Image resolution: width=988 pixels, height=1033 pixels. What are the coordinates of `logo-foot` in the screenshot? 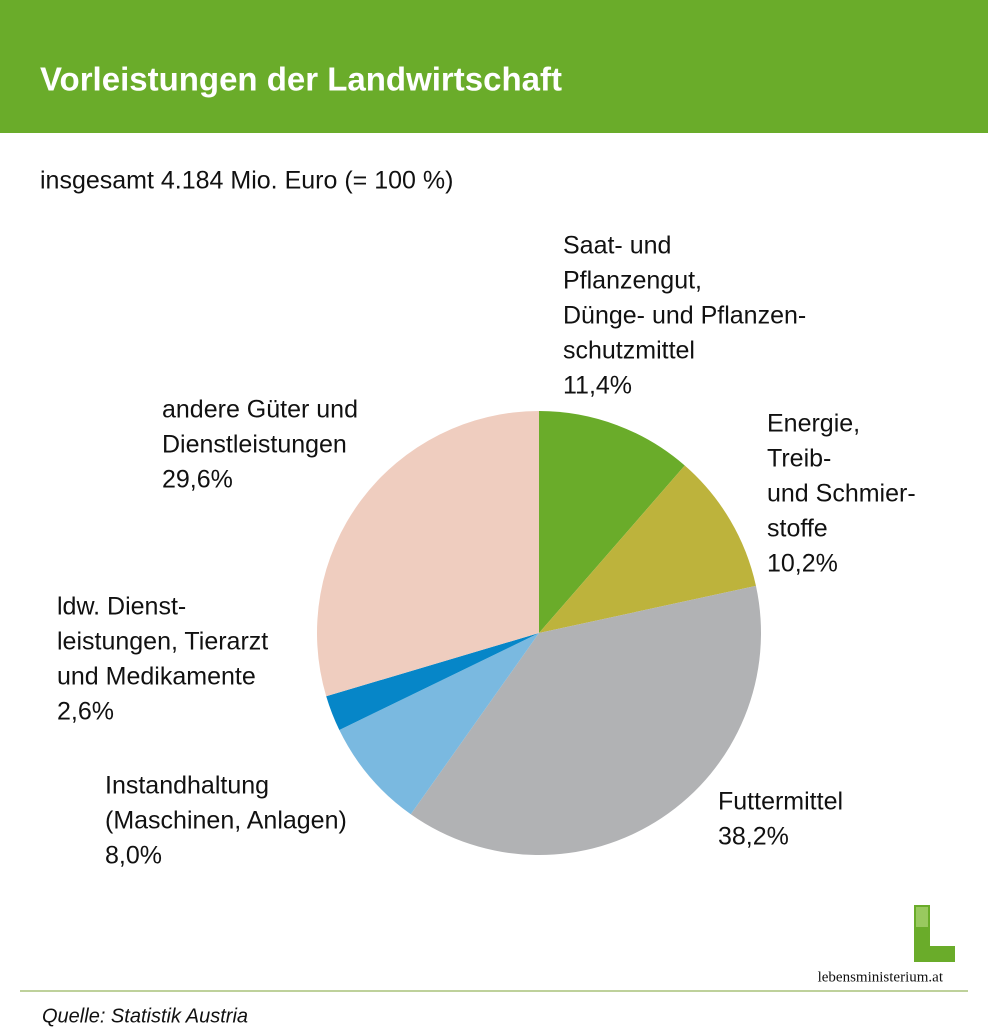 It's located at (934, 954).